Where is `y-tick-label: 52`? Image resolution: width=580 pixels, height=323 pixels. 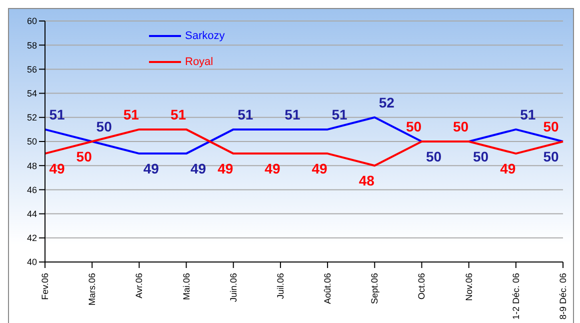 y-tick-label: 52 is located at coordinates (31, 117).